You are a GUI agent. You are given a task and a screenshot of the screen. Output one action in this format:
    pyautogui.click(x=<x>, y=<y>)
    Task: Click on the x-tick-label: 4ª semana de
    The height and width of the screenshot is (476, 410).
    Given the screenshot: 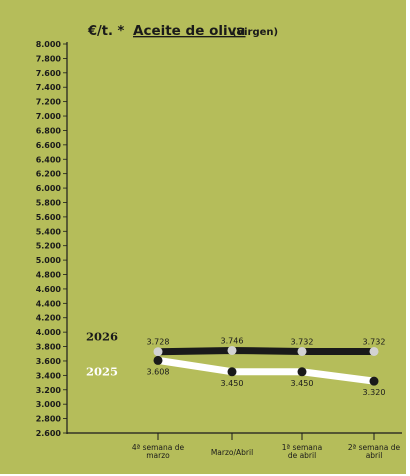 What is the action you would take?
    pyautogui.click(x=158, y=447)
    